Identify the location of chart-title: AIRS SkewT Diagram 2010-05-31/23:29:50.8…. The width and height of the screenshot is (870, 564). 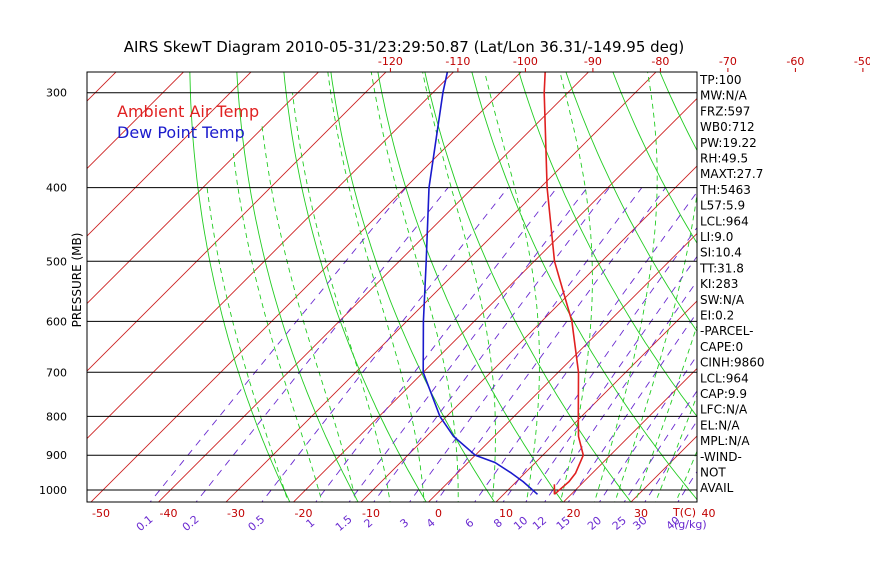
(404, 47).